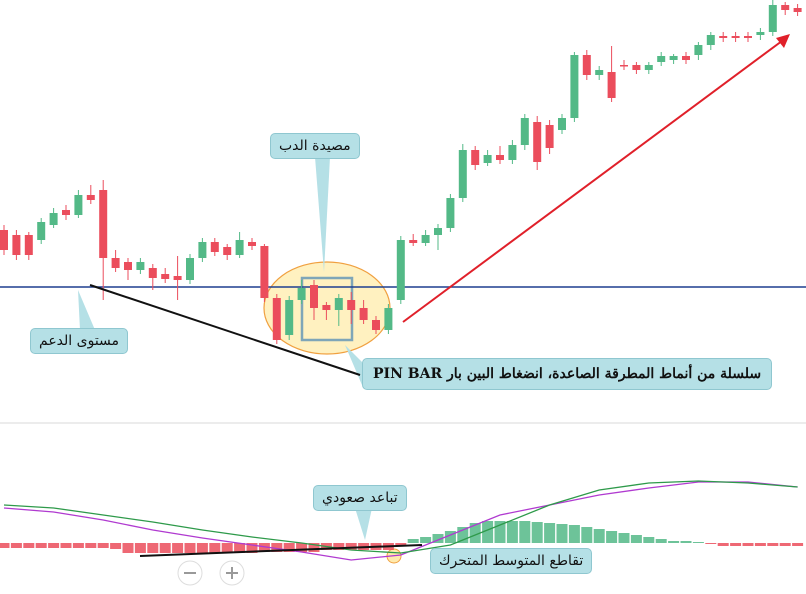 The width and height of the screenshot is (806, 594). What do you see at coordinates (360, 498) in the screenshot?
I see `divergence-label: تباعد صعودي` at bounding box center [360, 498].